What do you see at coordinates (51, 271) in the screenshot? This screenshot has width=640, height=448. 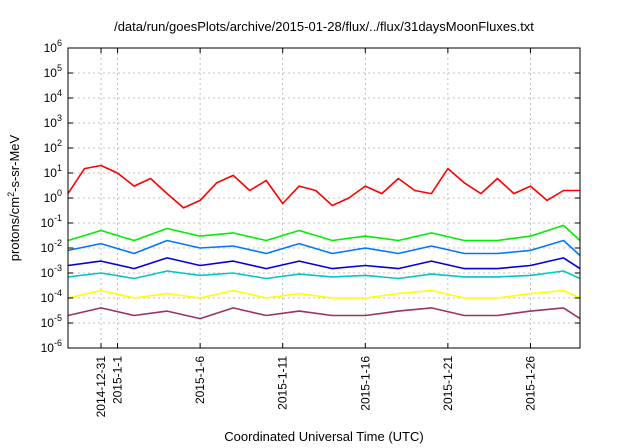 I see `y-tick-label: 10⁻³` at bounding box center [51, 271].